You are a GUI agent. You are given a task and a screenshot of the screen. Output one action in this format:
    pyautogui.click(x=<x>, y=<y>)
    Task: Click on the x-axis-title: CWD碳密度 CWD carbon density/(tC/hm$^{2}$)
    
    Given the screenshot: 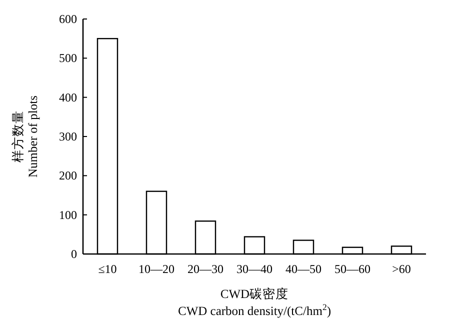 What is the action you would take?
    pyautogui.click(x=254, y=302)
    